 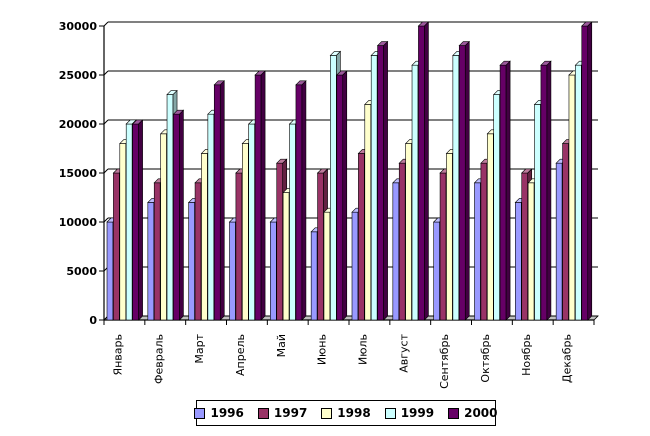 What do you see at coordinates (81, 271) in the screenshot?
I see `y-tick-label: 5000` at bounding box center [81, 271].